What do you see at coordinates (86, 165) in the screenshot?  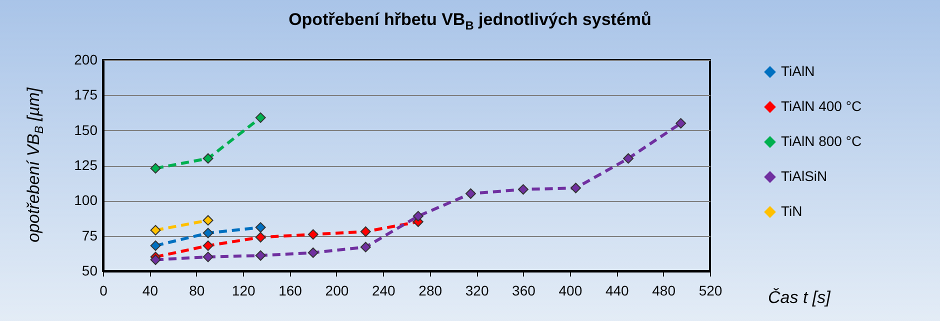 I see `y-tick-label: 125` at bounding box center [86, 165].